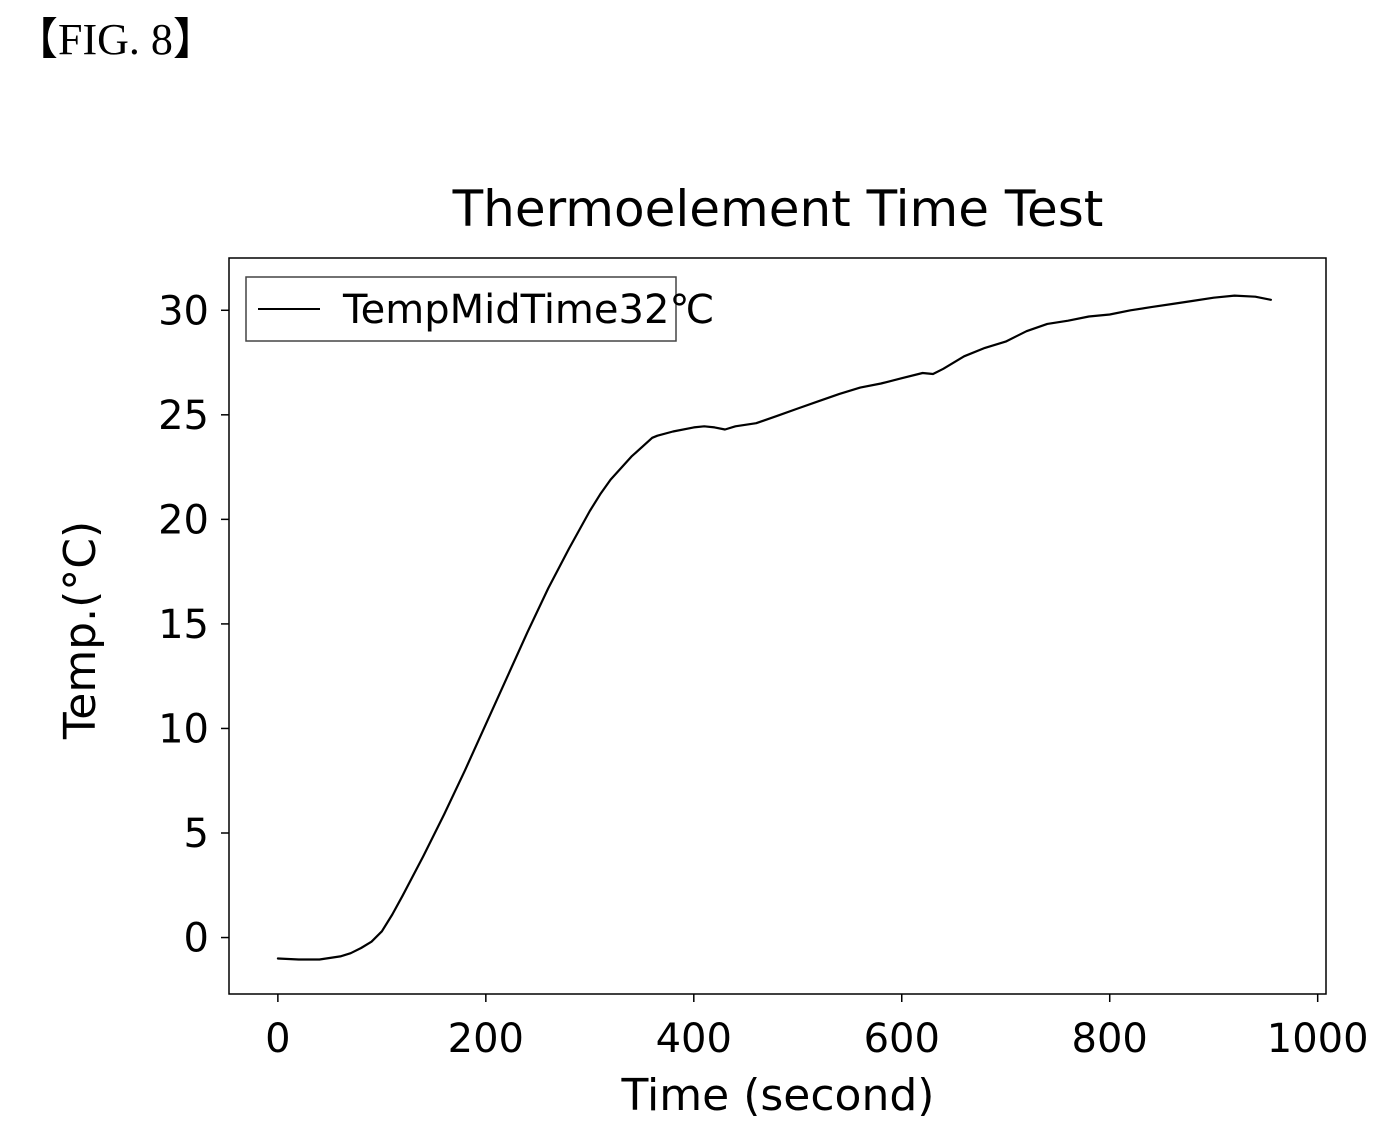 This screenshot has height=1145, width=1379. I want to click on figure-label: 【FIG. 8】, so click(115, 39).